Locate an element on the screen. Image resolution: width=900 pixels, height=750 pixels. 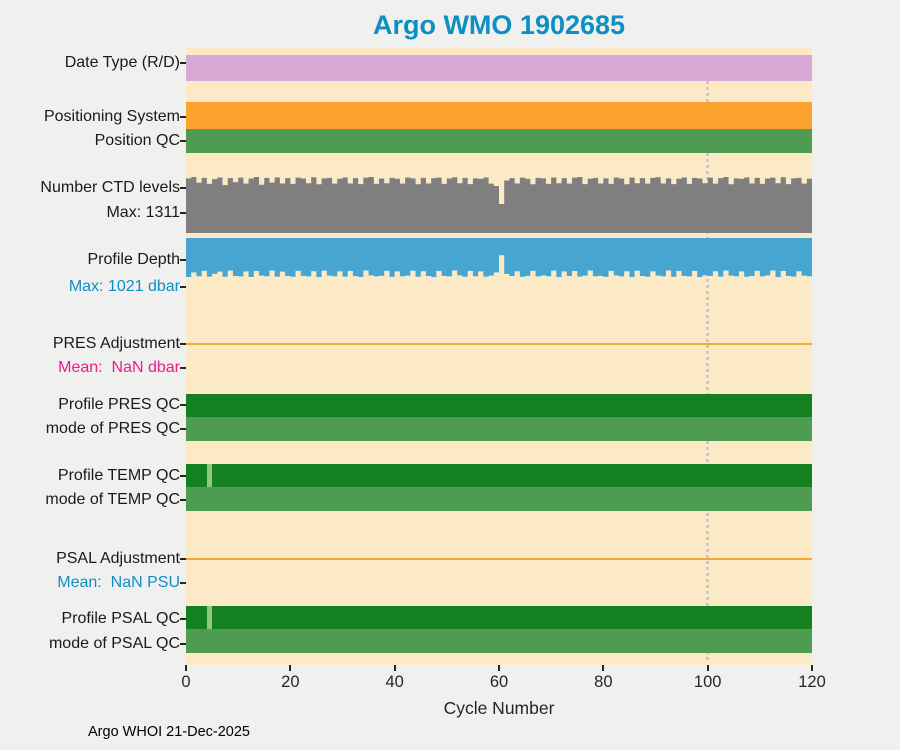
band-profile-depth-path is located at coordinates (499, 257).